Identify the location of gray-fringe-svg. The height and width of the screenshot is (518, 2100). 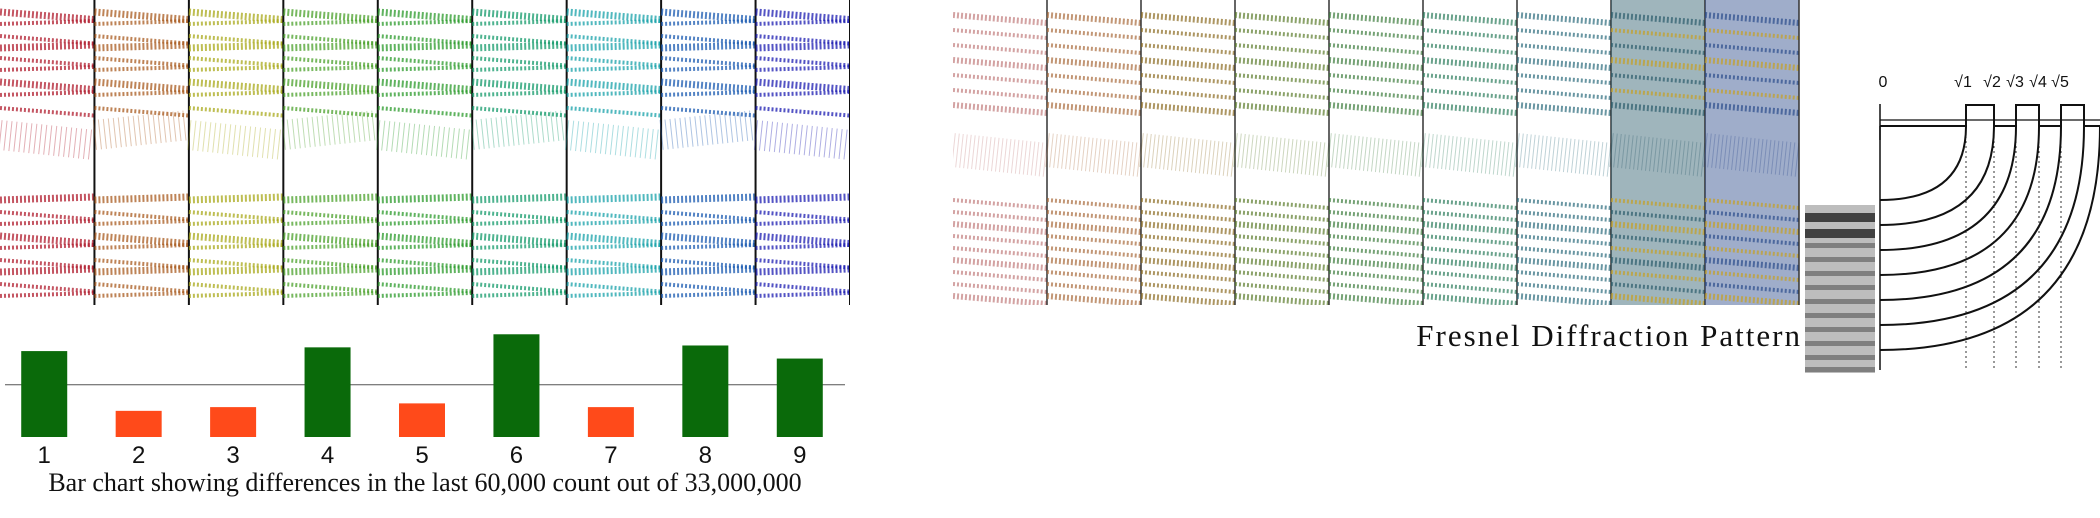
(1840, 289).